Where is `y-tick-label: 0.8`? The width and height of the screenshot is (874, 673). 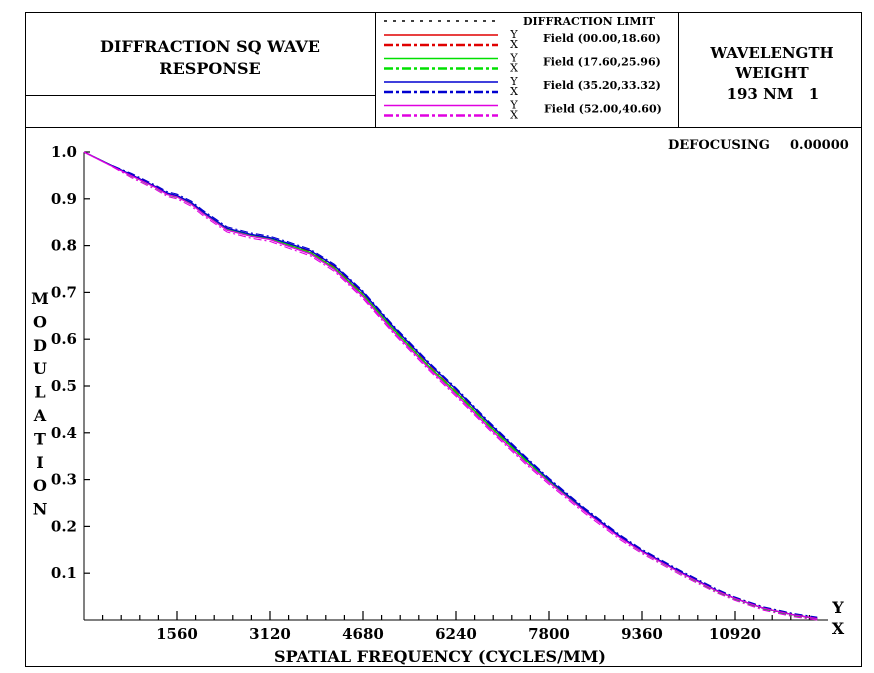 y-tick-label: 0.8 is located at coordinates (64, 246).